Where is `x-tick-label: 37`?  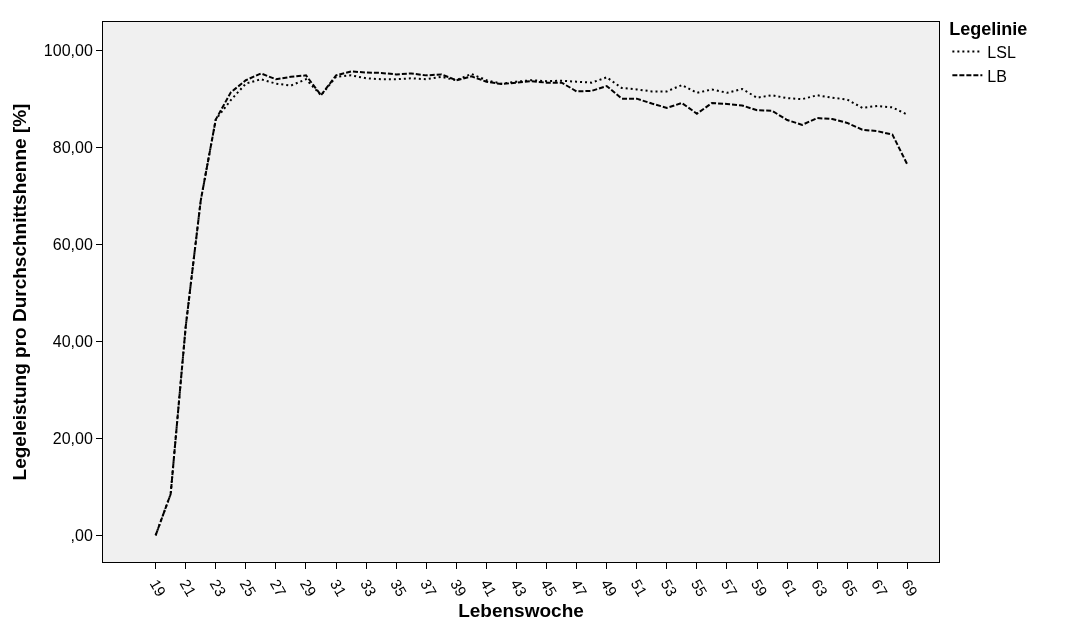
x-tick-label: 37 is located at coordinates (429, 588).